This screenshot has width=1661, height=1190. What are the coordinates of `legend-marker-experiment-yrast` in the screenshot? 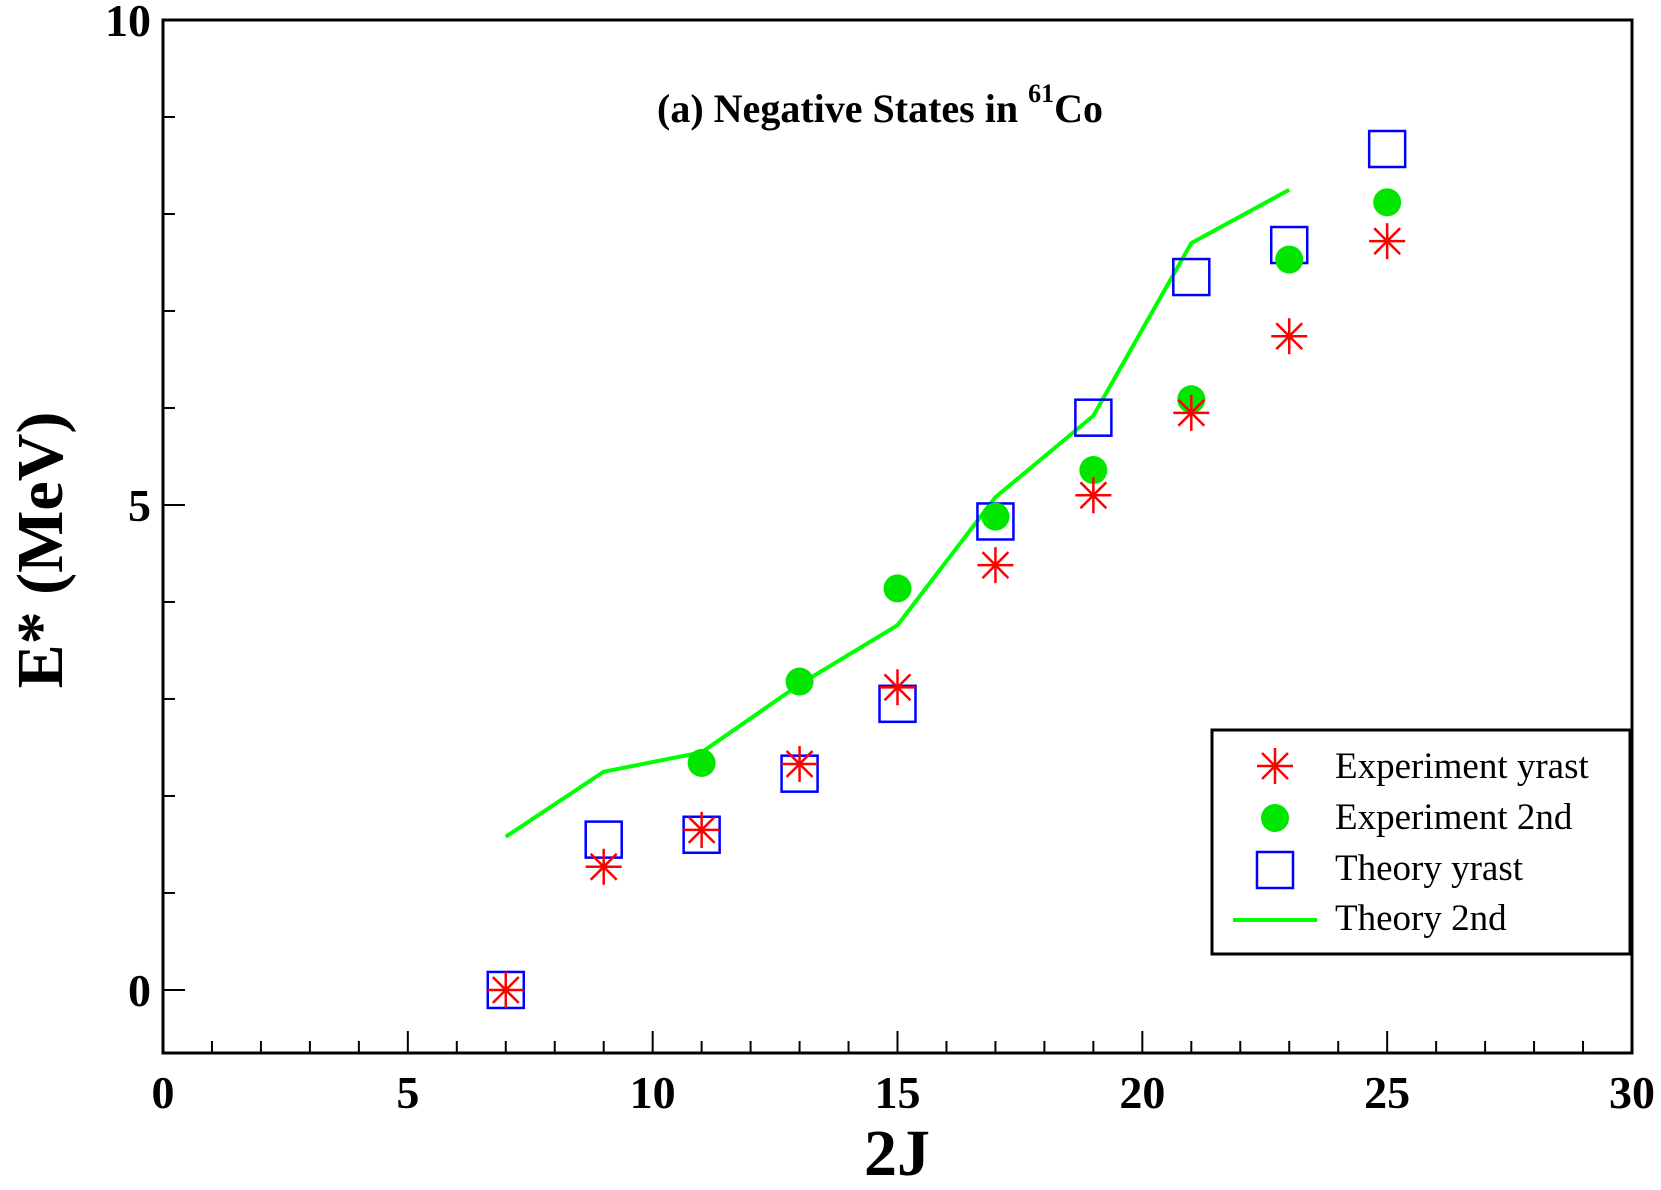 It's located at (1275, 766).